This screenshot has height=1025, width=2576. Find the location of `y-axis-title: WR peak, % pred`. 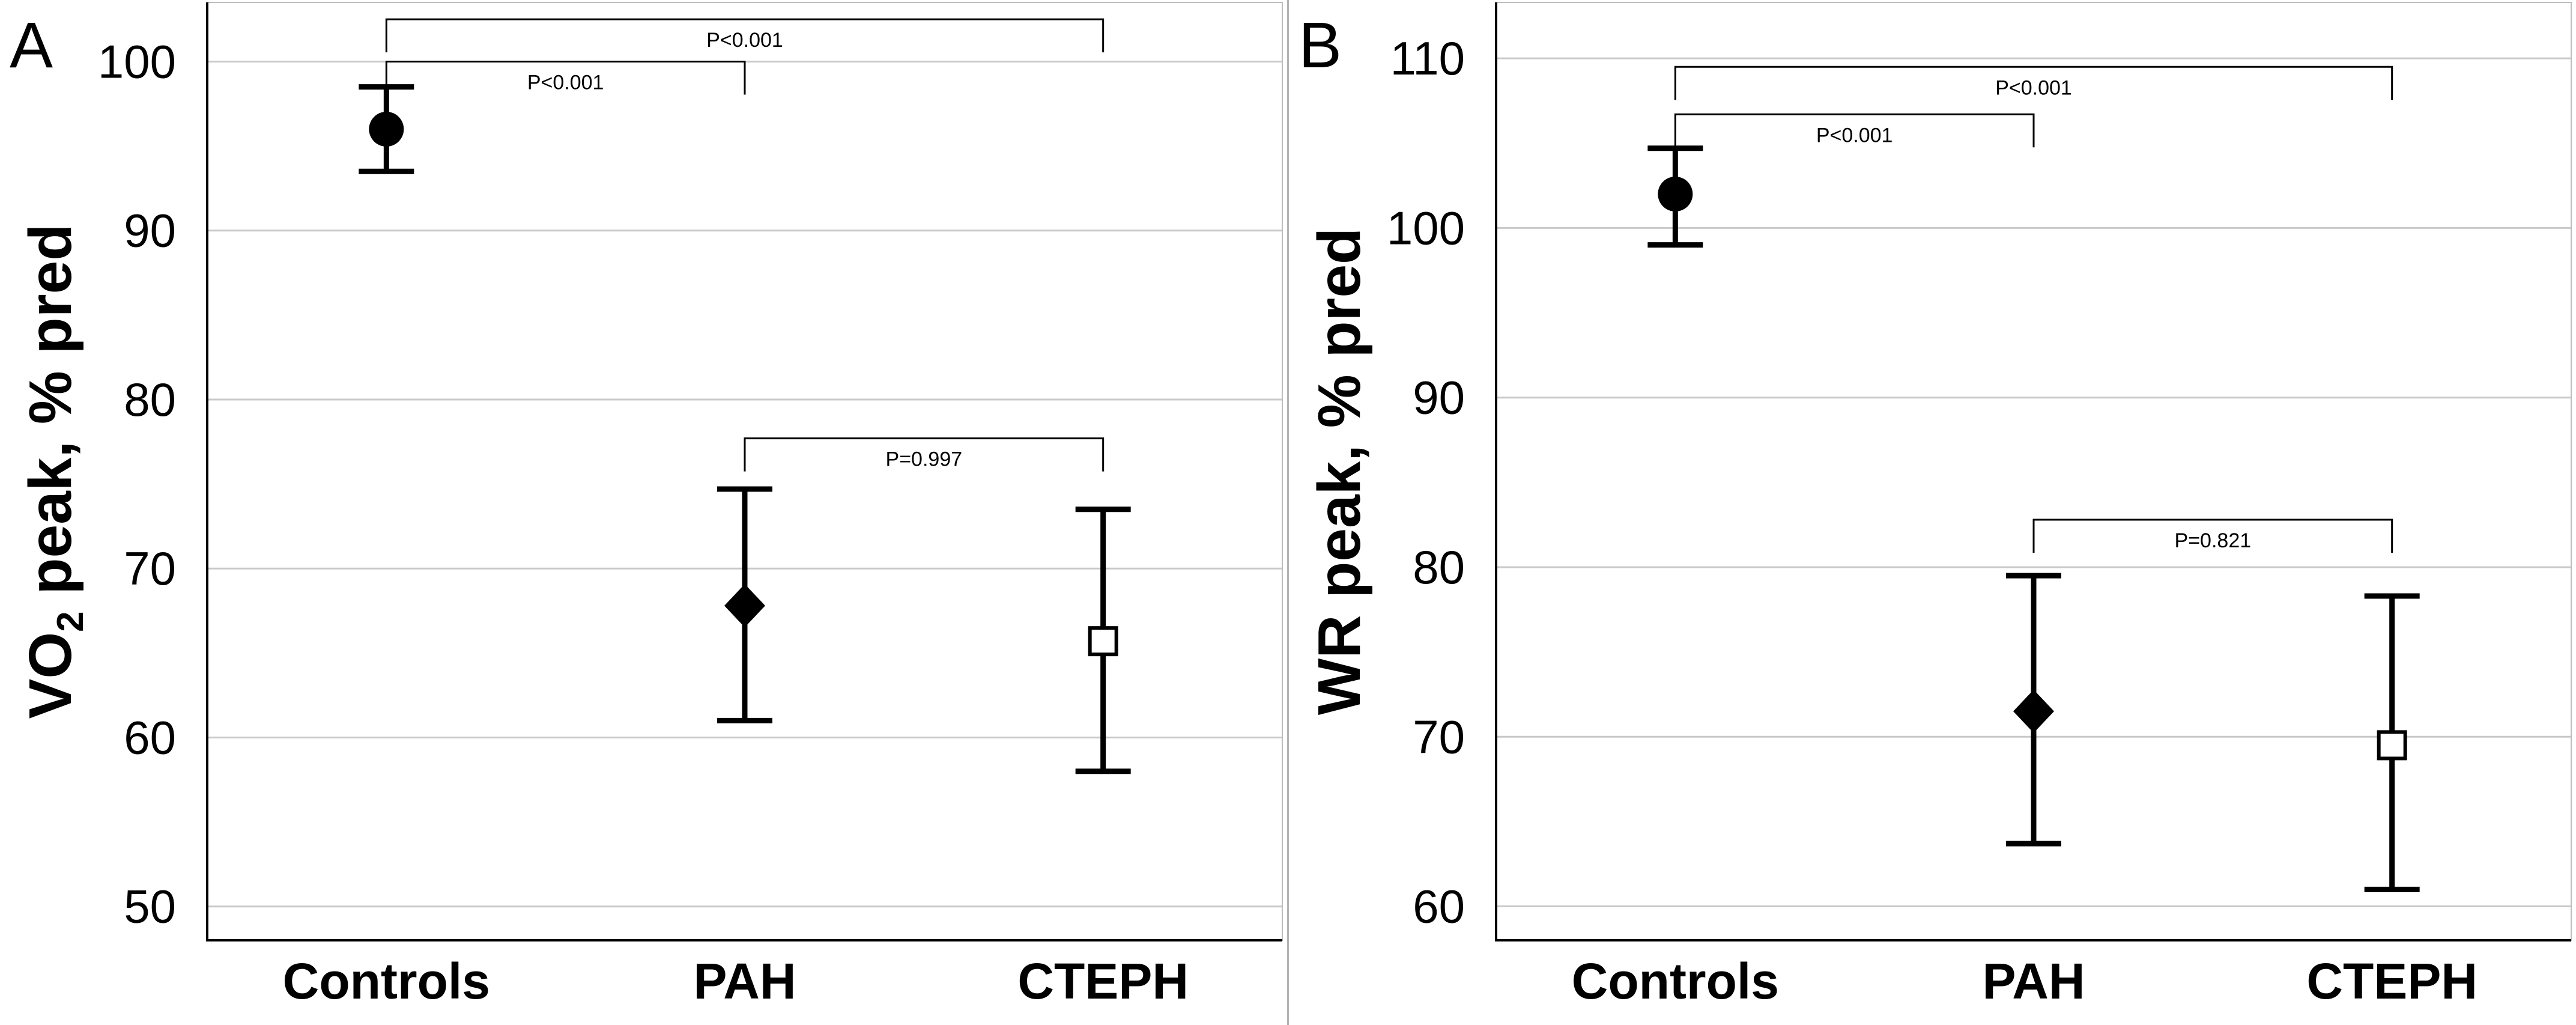

y-axis-title: WR peak, % pred is located at coordinates (1339, 471).